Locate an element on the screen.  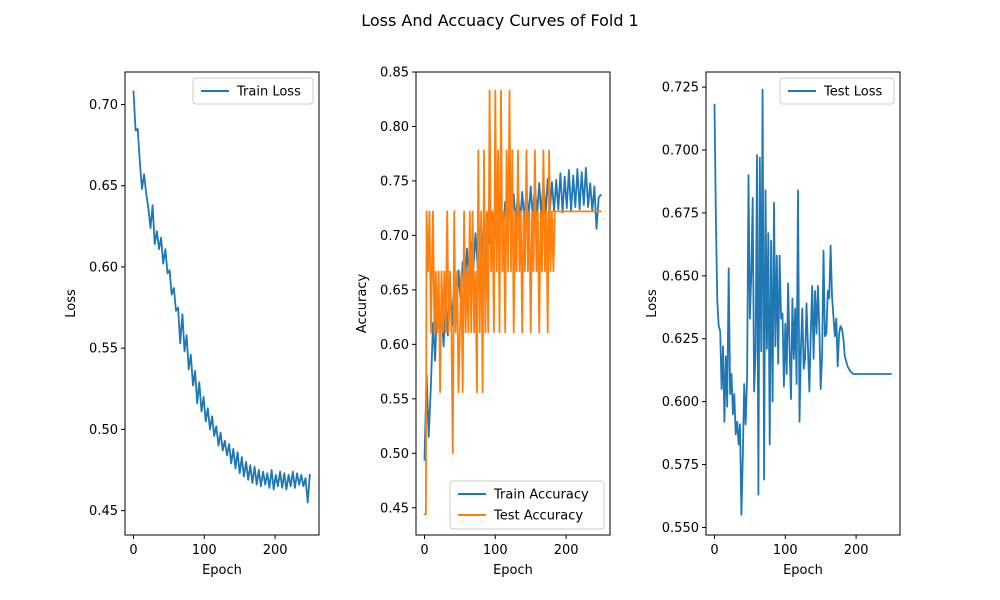
y-tick-label: 0.650 is located at coordinates (680, 276).